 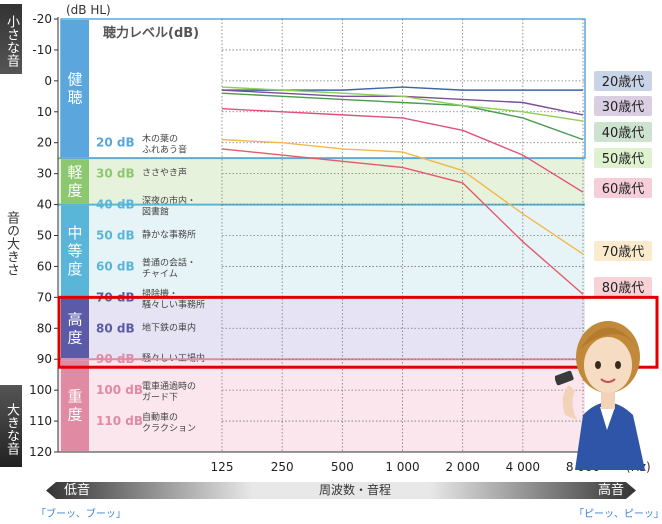 What do you see at coordinates (623, 252) in the screenshot?
I see `legend-label-5: 70歳代` at bounding box center [623, 252].